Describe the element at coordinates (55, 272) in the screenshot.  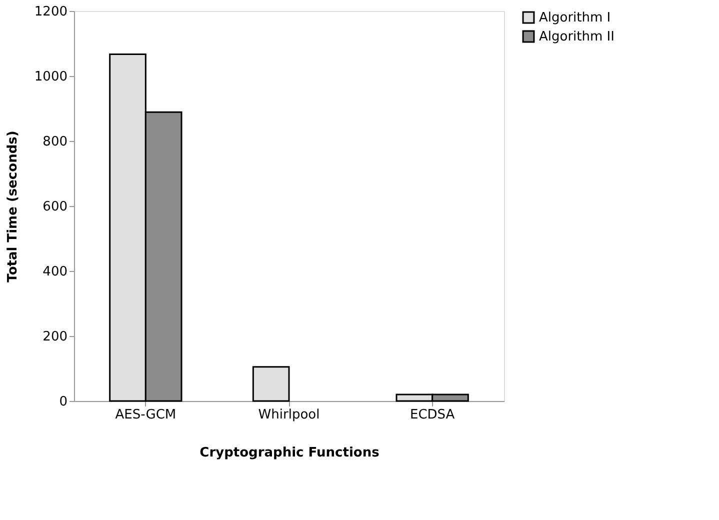
I see `y-tick-label: 400` at that location.